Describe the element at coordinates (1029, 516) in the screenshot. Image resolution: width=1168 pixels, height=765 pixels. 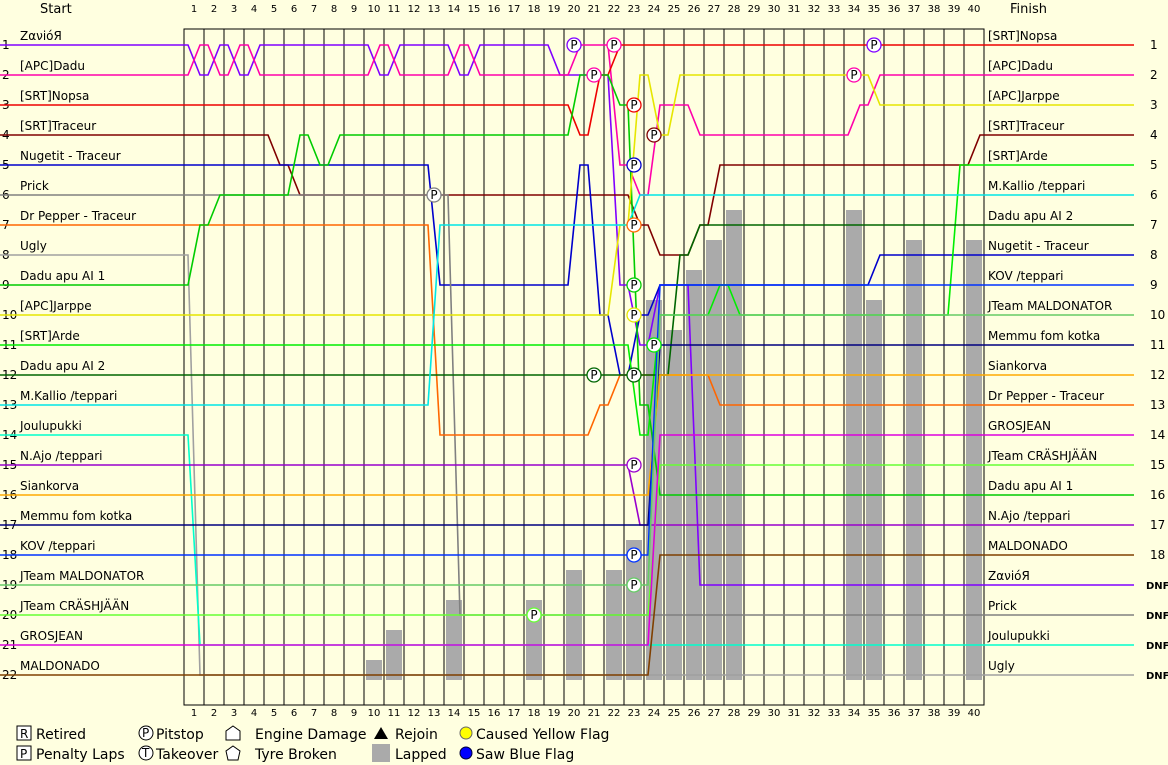
I see `finish-name-17: N.Ajo /teppari` at that location.